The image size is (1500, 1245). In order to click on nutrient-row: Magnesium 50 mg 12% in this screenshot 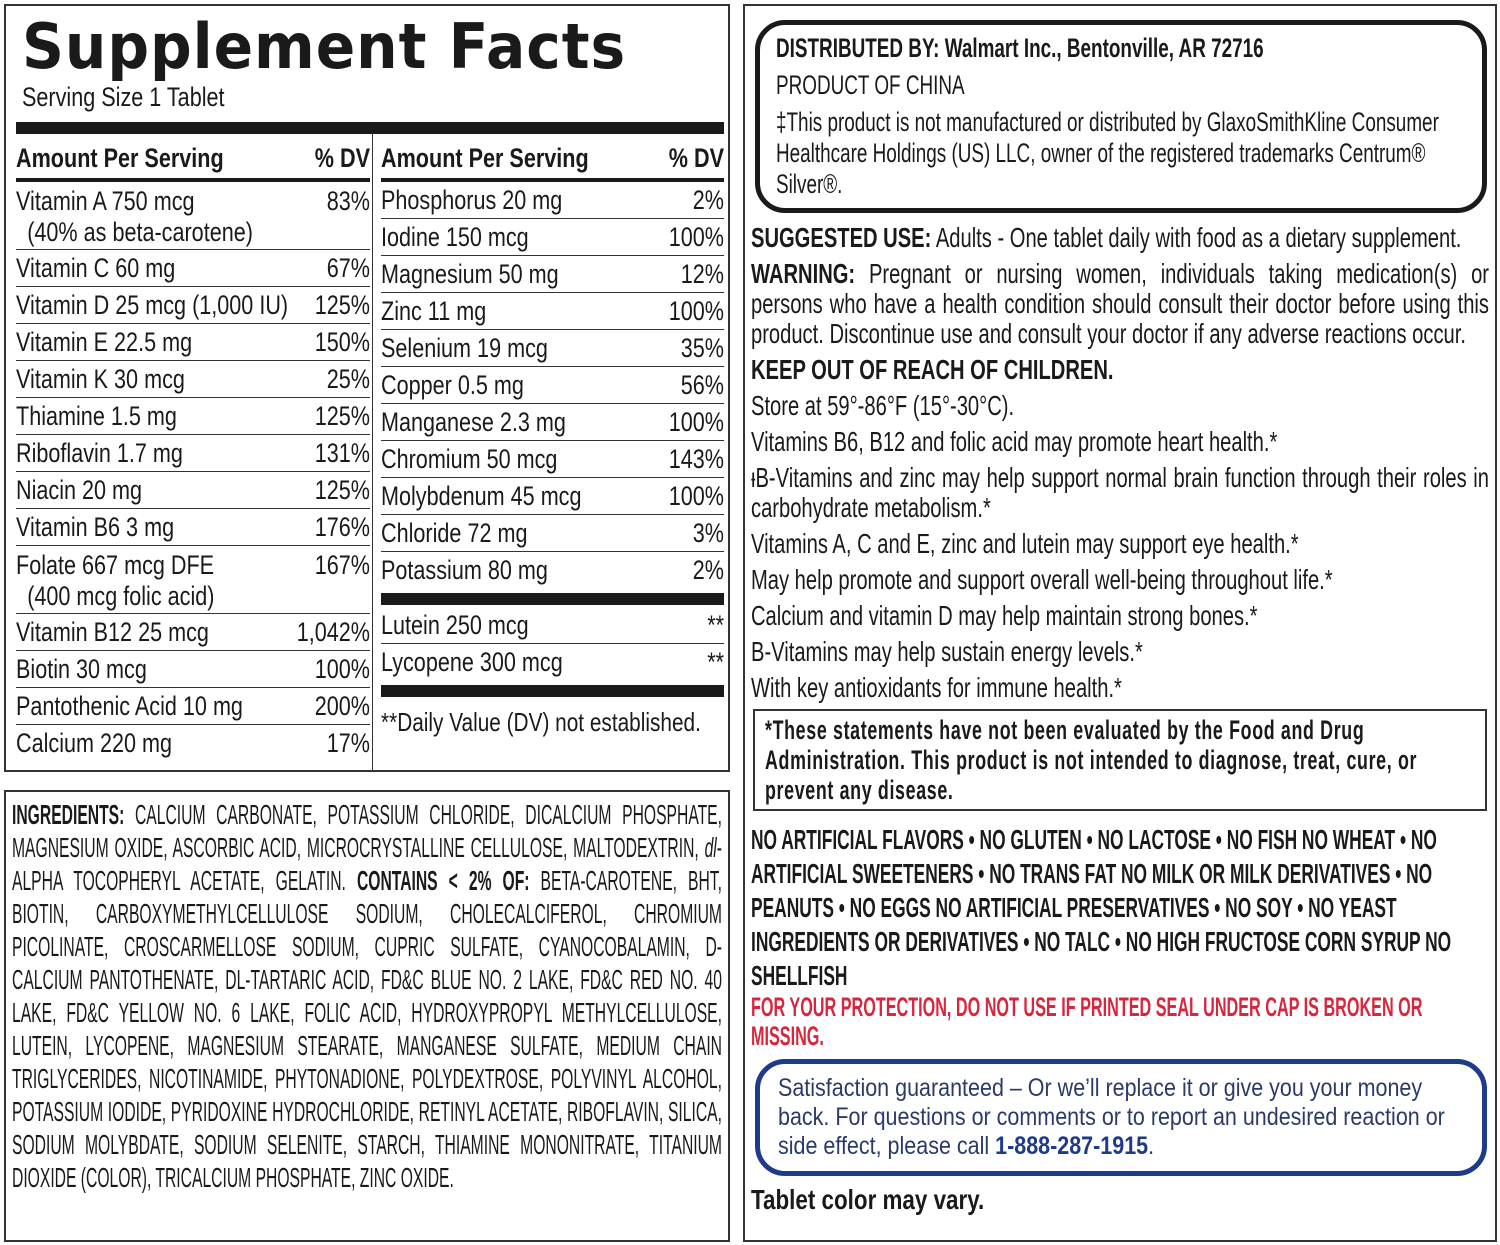, I will do `click(552, 274)`.